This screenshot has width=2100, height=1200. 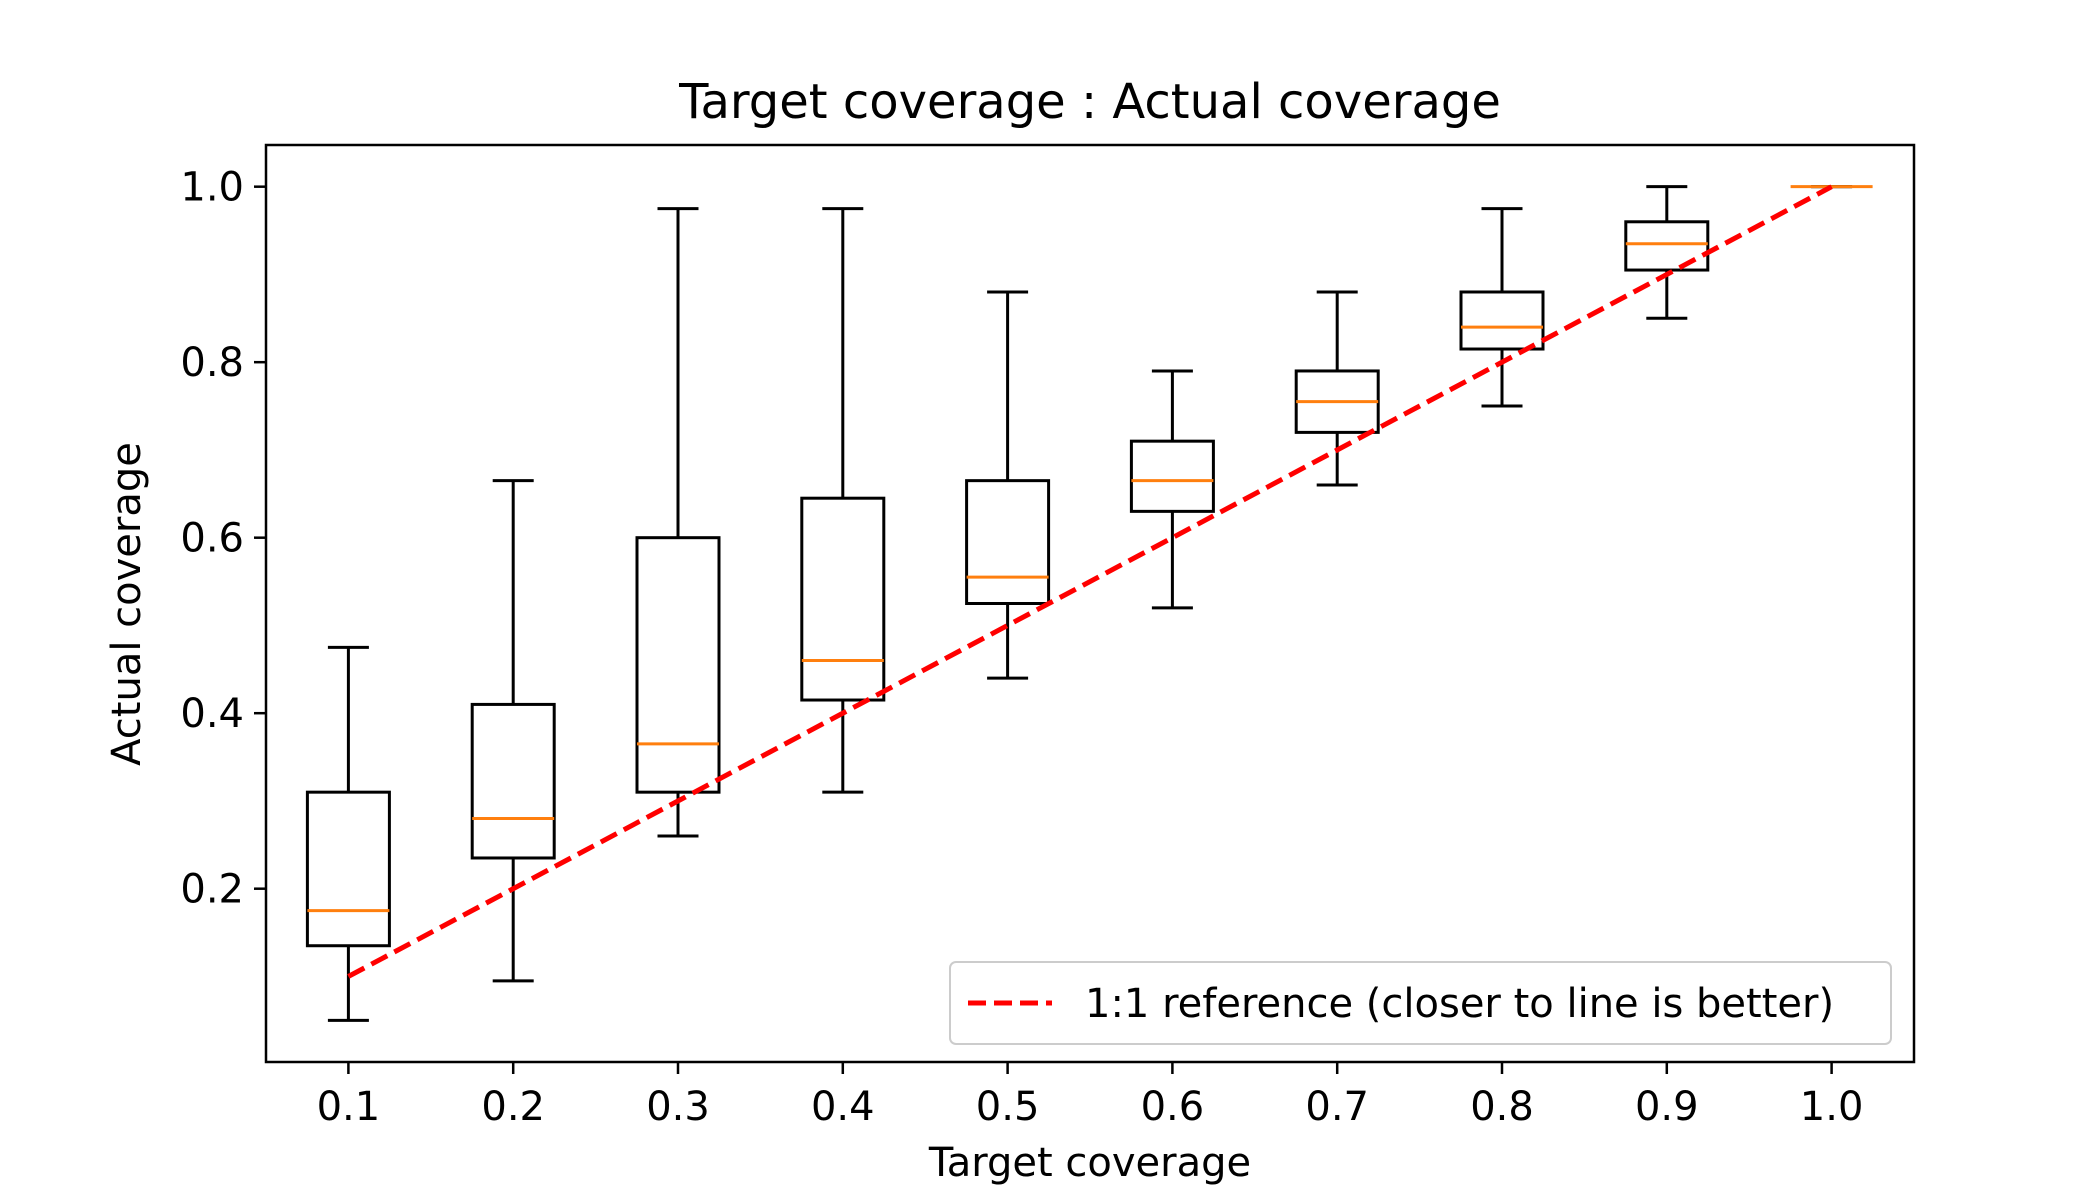 What do you see at coordinates (212, 714) in the screenshot?
I see `y-tick-label: 0.4` at bounding box center [212, 714].